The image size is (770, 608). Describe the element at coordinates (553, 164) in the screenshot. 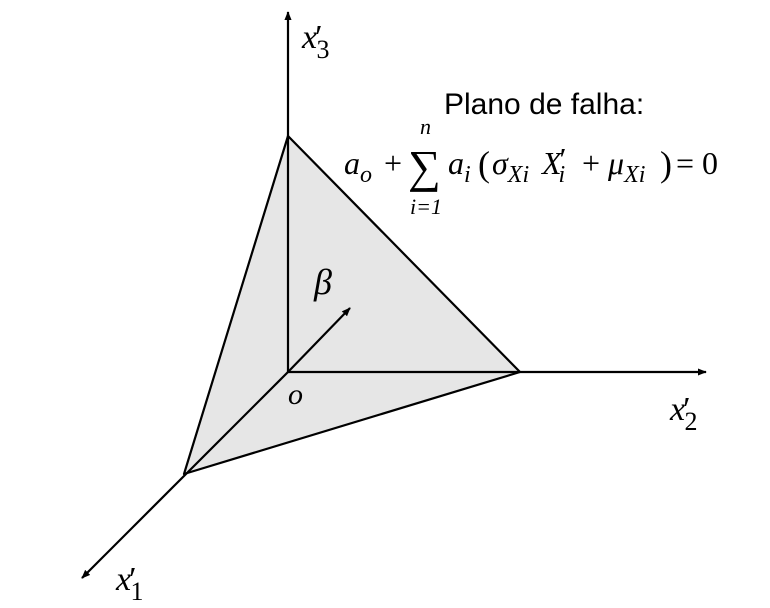

I see `eq-Xi-prime: X′i` at that location.